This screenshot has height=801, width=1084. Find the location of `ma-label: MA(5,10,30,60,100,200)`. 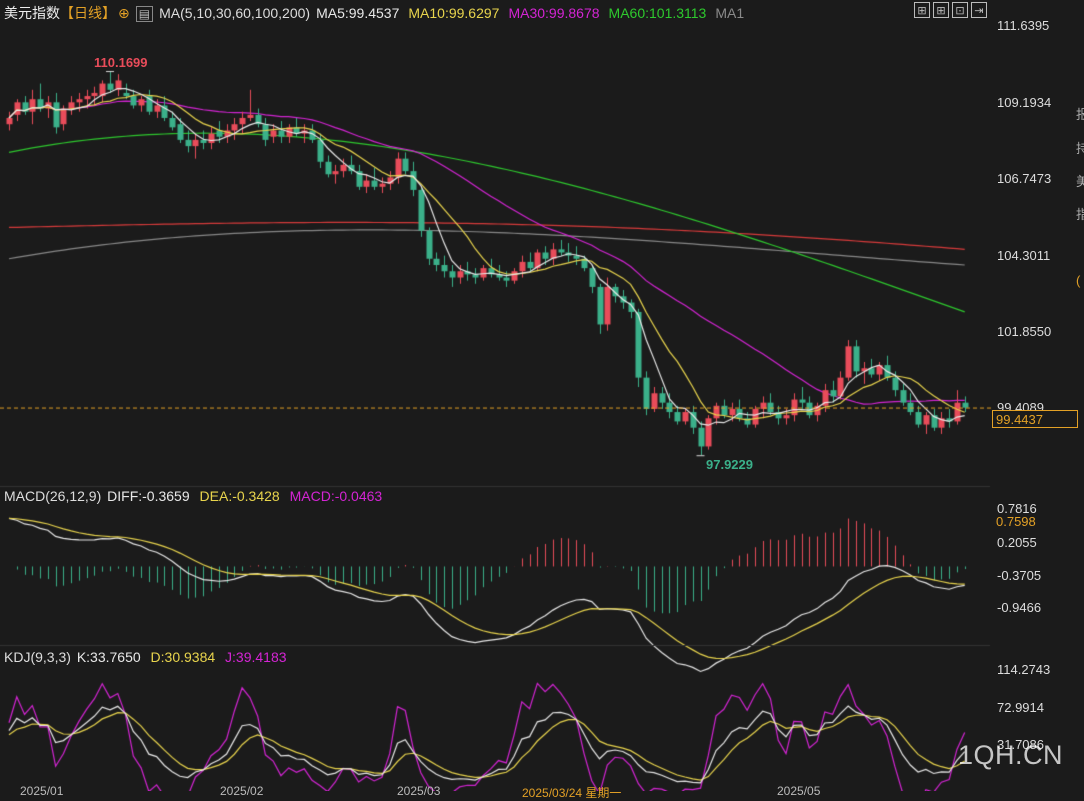

ma-label: MA(5,10,30,60,100,200) is located at coordinates (235, 13).